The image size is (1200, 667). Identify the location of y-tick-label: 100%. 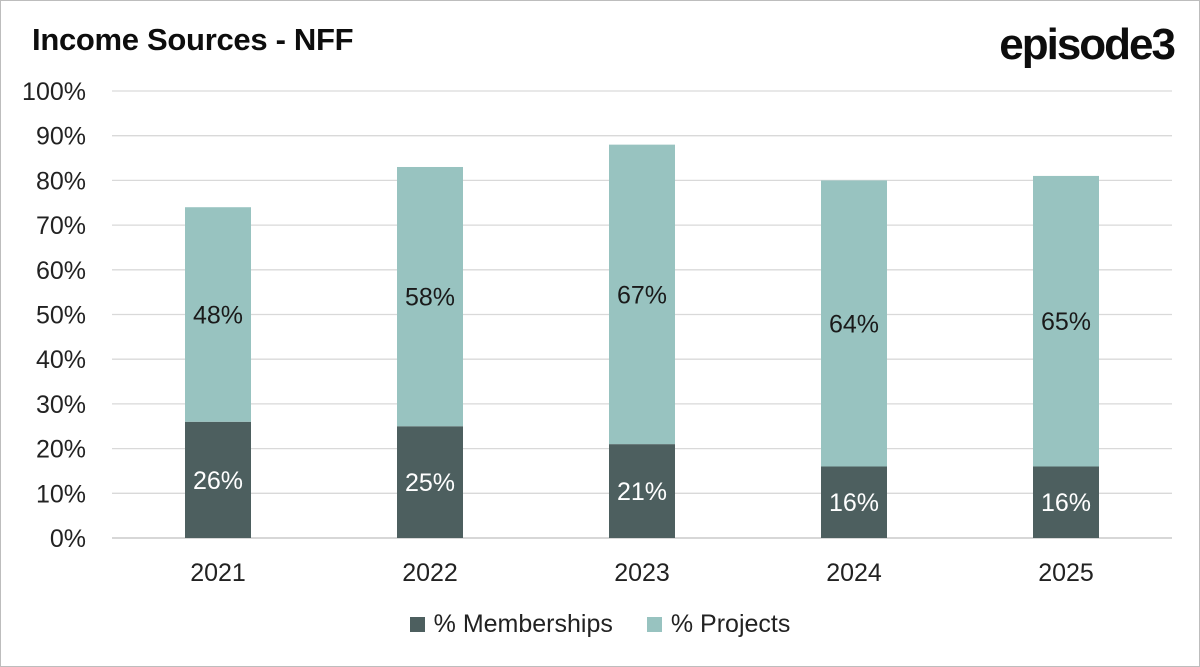
(54, 92).